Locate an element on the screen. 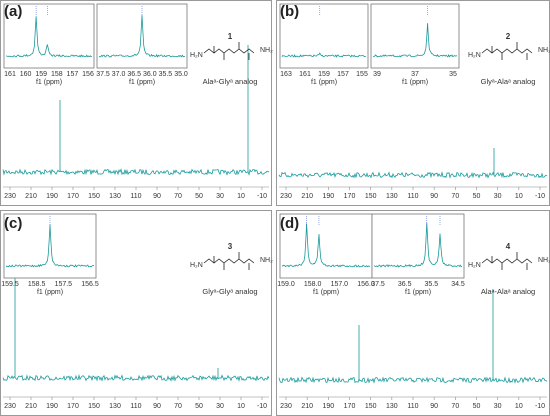 The width and height of the screenshot is (550, 416). inset-tick-label: 160 is located at coordinates (26, 74).